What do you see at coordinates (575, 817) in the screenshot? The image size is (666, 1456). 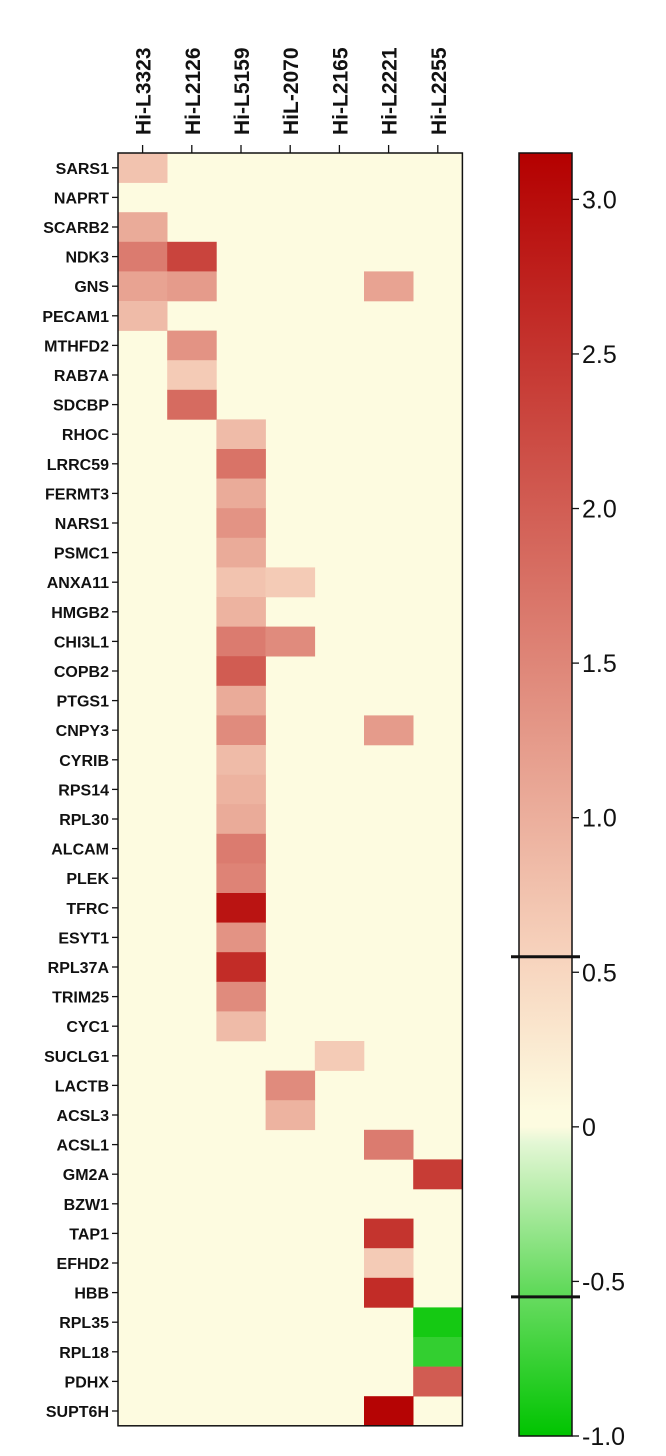 I see `colorbar-ticks` at bounding box center [575, 817].